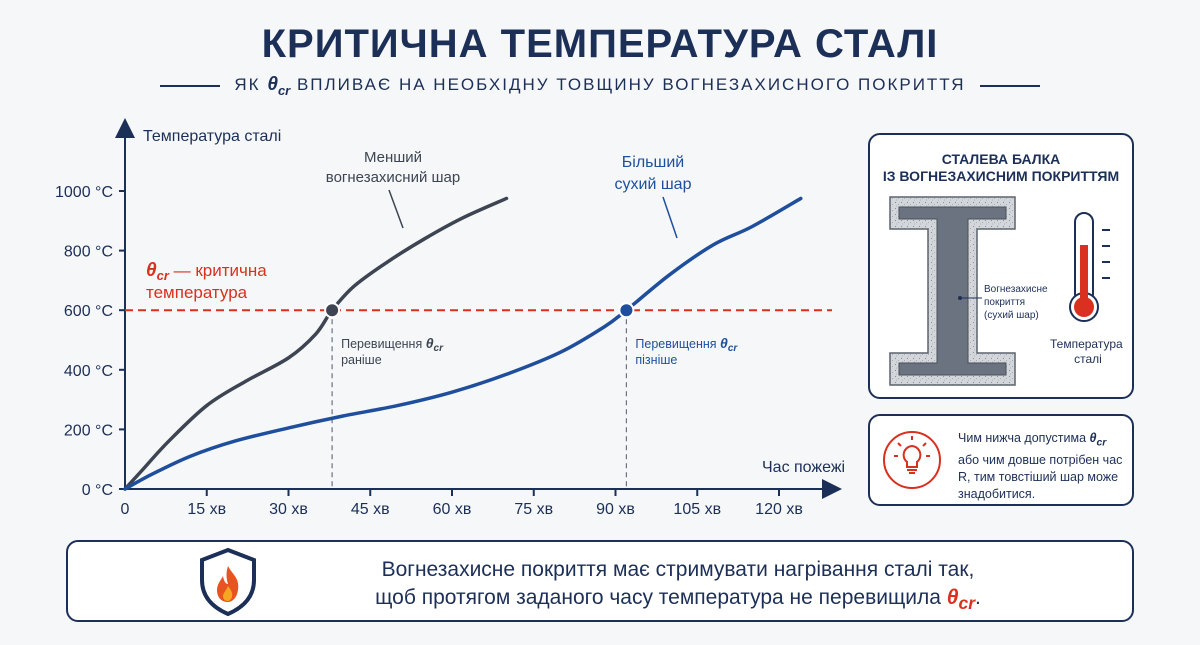  I want to click on x-axis-label: Час пожежі, so click(803, 467).